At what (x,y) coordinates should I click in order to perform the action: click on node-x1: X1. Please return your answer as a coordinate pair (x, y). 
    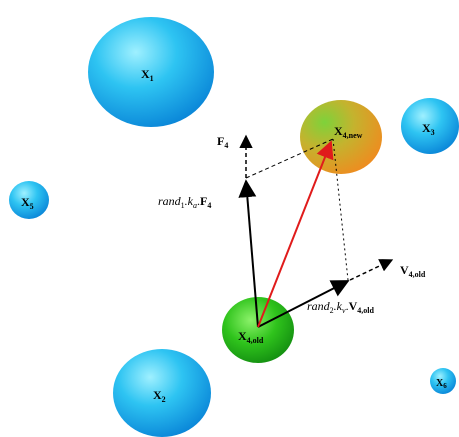
    Looking at the image, I should click on (151, 72).